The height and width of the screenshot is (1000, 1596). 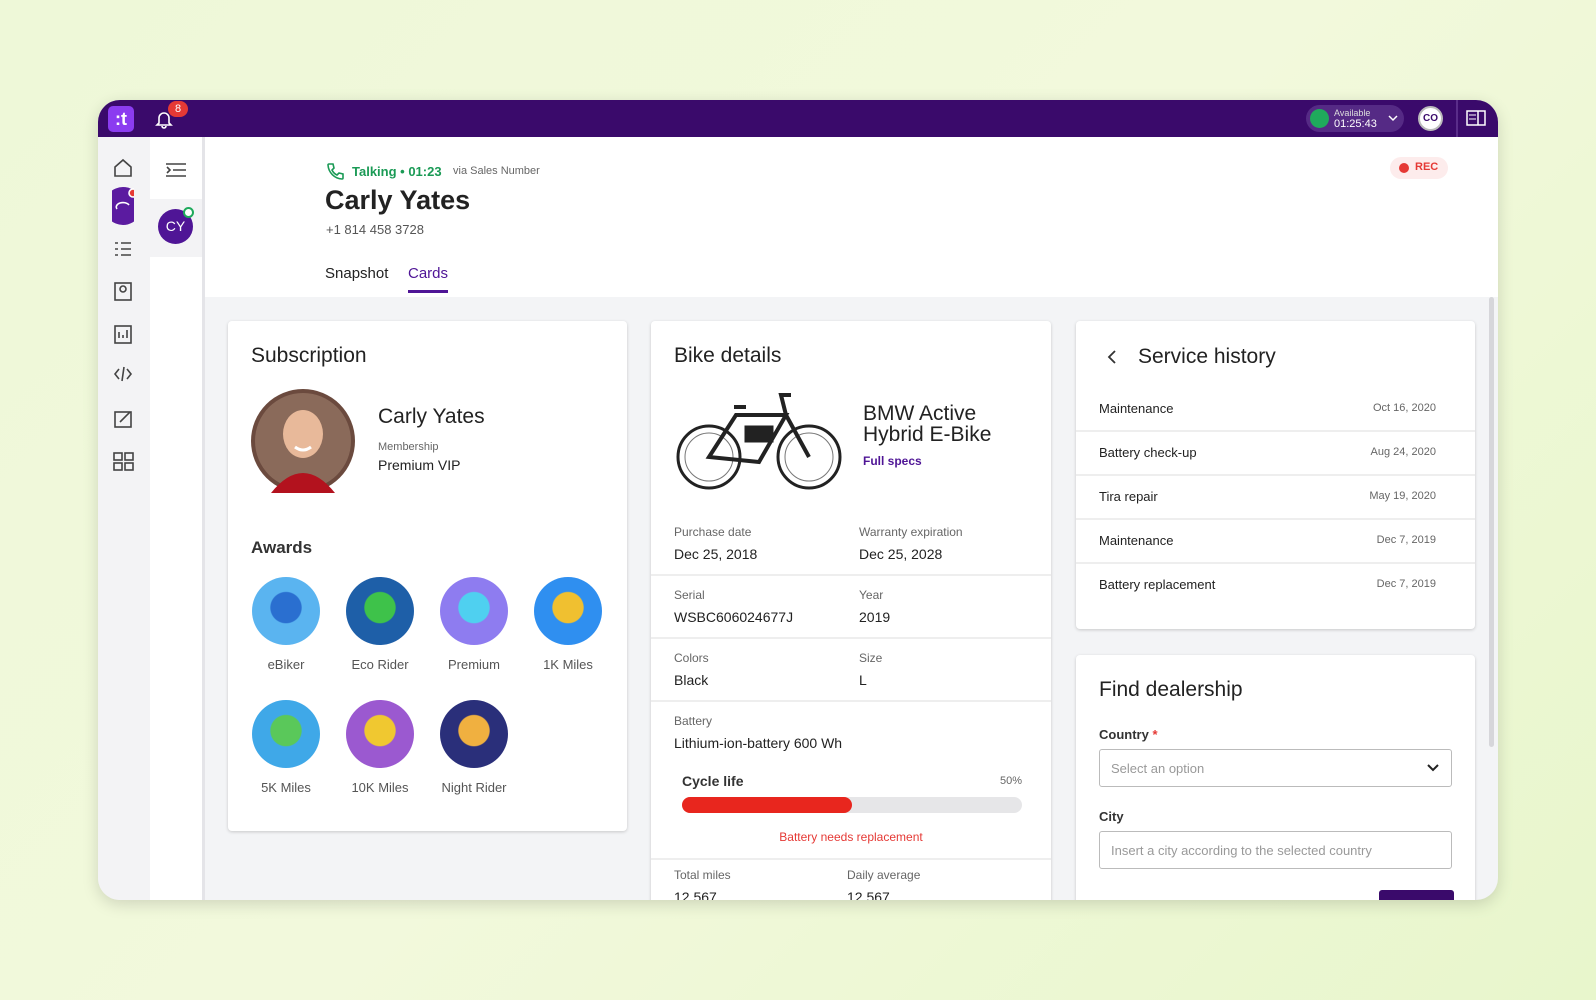 What do you see at coordinates (474, 787) in the screenshot?
I see `award-label: Night Rider` at bounding box center [474, 787].